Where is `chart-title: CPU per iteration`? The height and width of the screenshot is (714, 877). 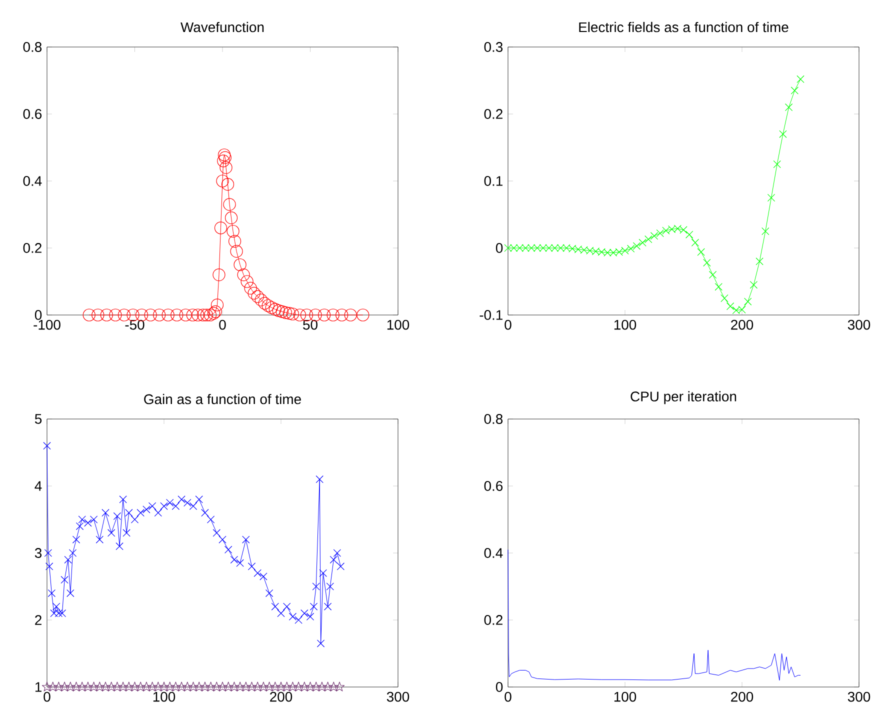
chart-title: CPU per iteration is located at coordinates (683, 397).